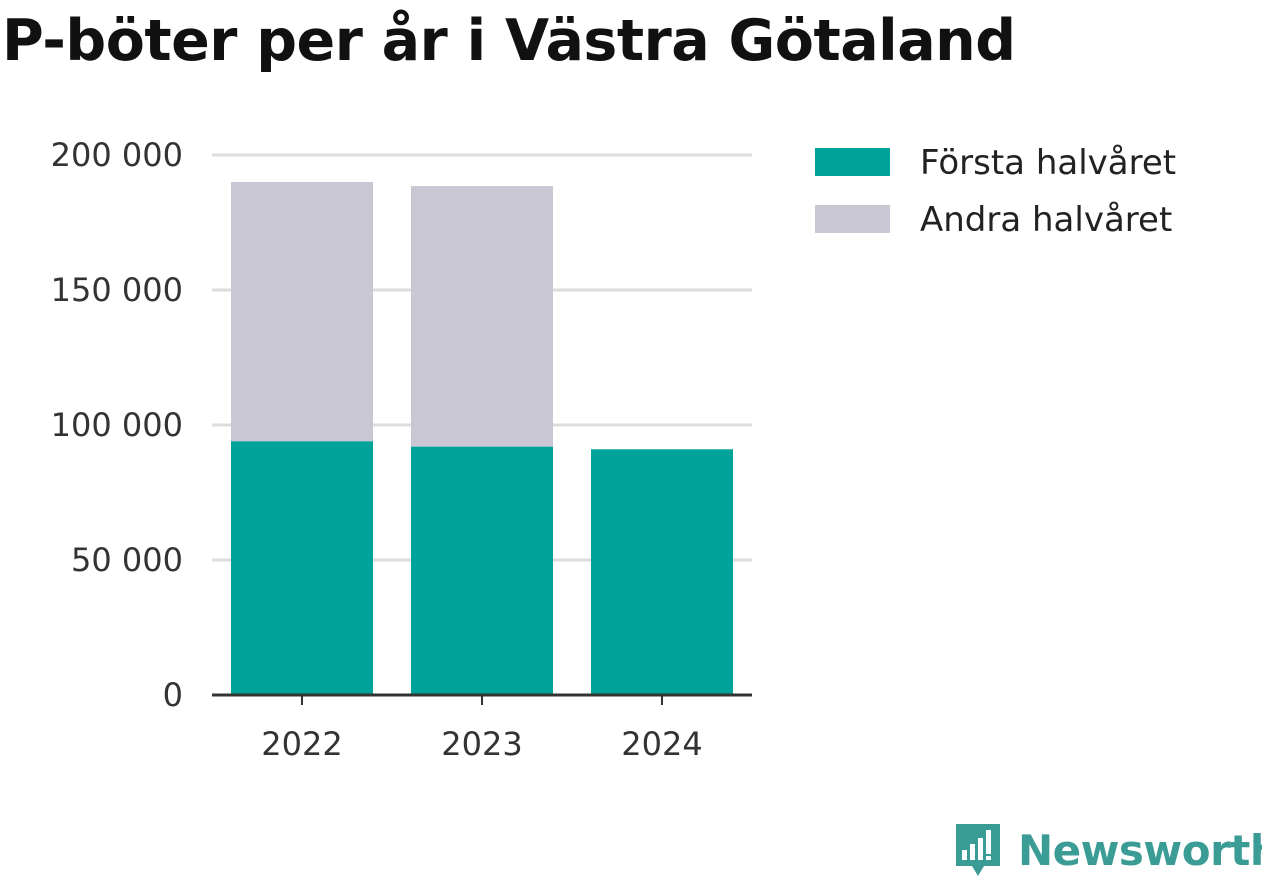 The image size is (1262, 880). I want to click on y-tick-label: 100 000, so click(117, 425).